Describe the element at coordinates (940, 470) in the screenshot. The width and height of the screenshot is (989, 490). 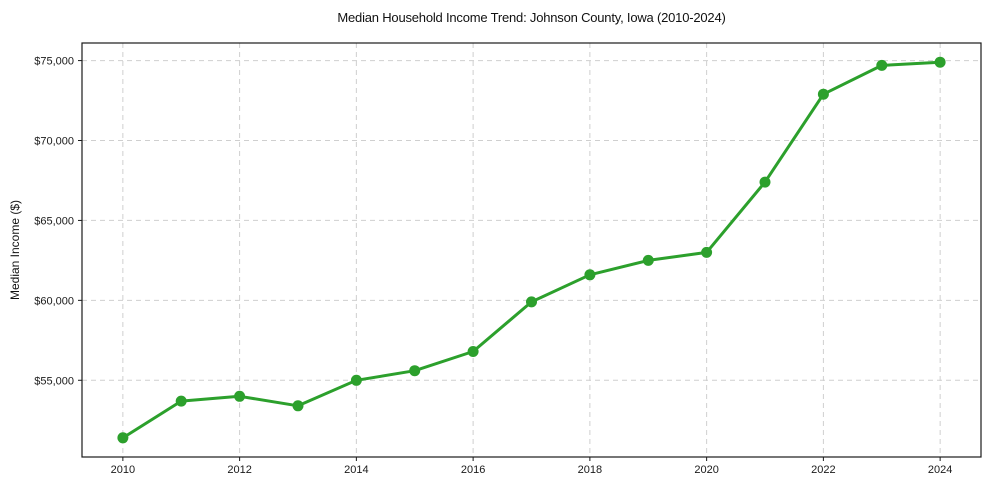
I see `x-tick-label: 2024` at that location.